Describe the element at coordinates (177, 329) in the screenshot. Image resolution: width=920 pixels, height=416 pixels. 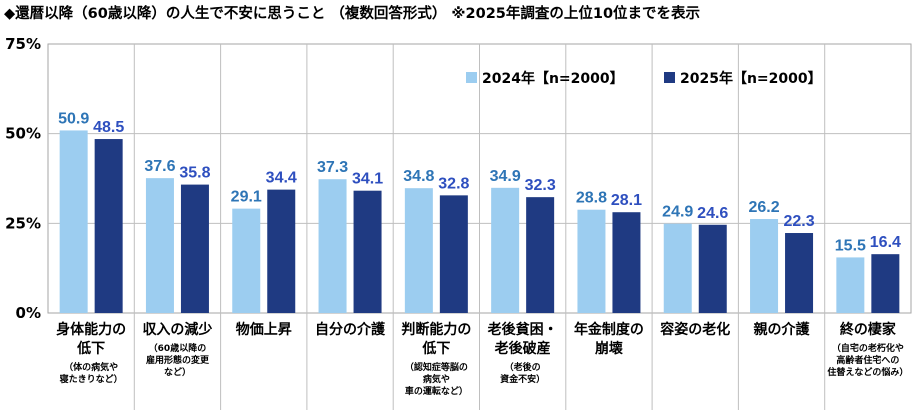
I see `x-category-label: 収入の減少` at that location.